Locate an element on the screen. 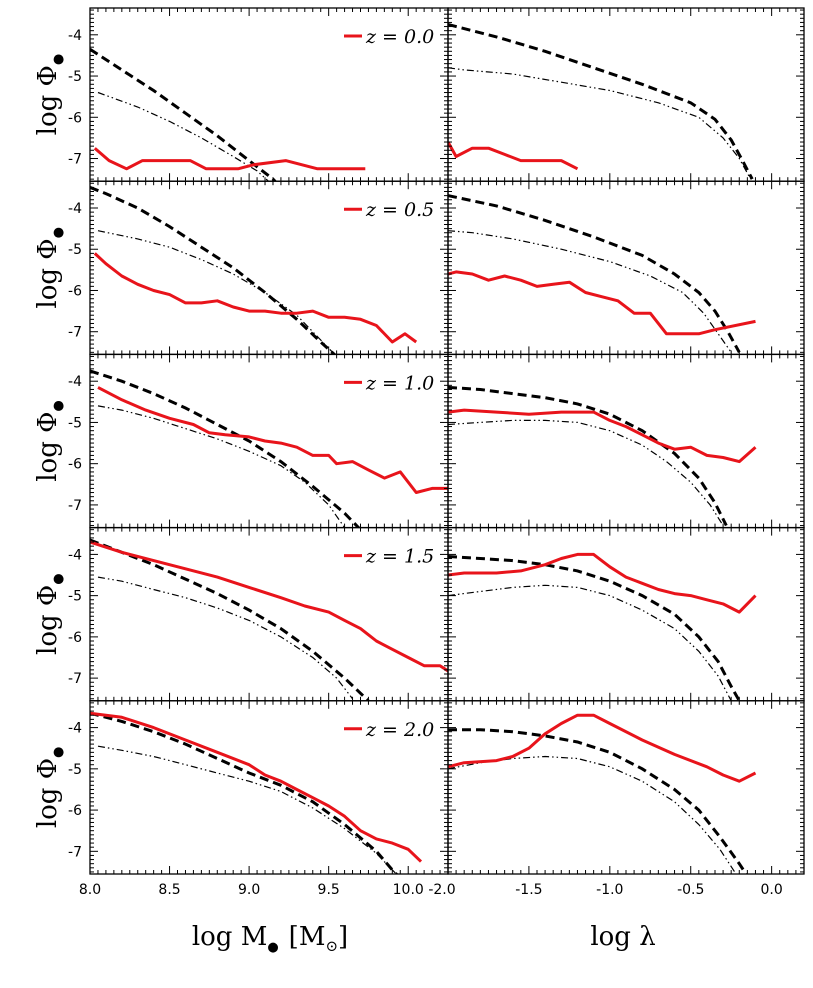  x-axis-title-left-main: log M is located at coordinates (230, 937).